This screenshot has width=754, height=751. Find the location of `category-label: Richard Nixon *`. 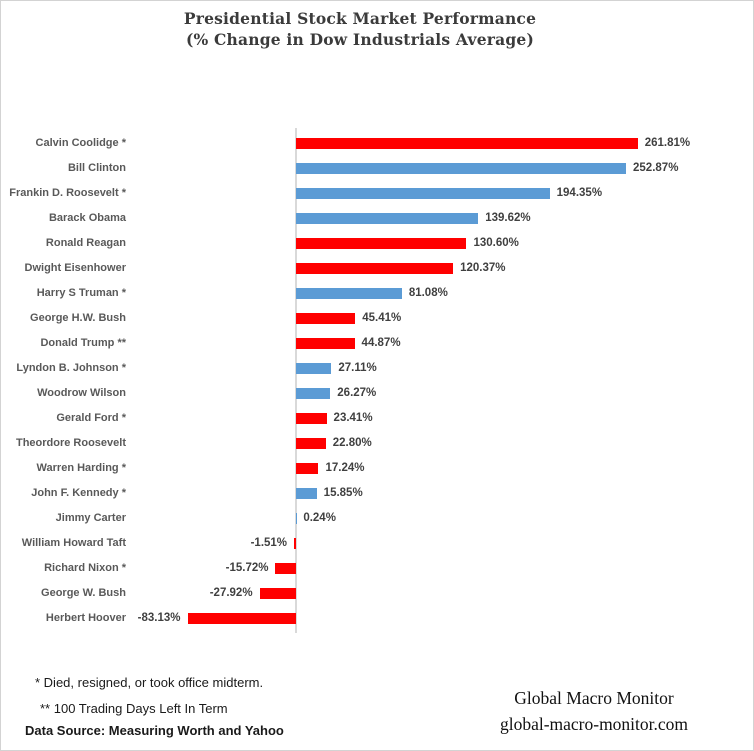

category-label: Richard Nixon * is located at coordinates (85, 567).